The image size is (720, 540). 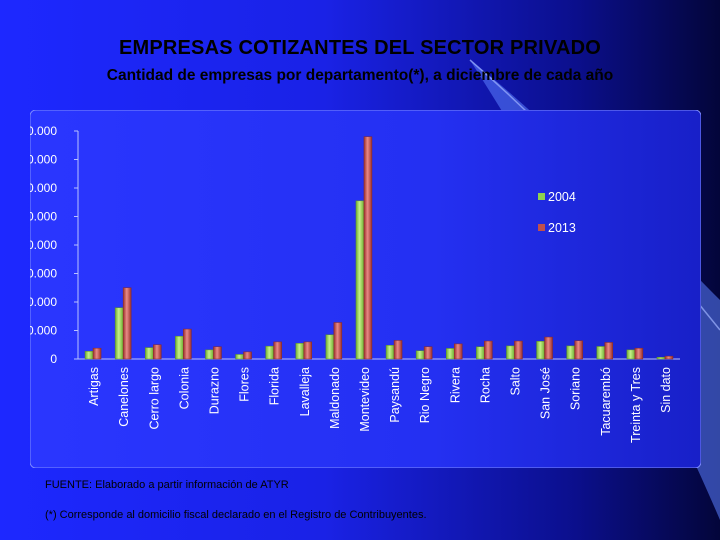 What do you see at coordinates (661, 358) in the screenshot?
I see `bar-2004-sin-dato` at bounding box center [661, 358].